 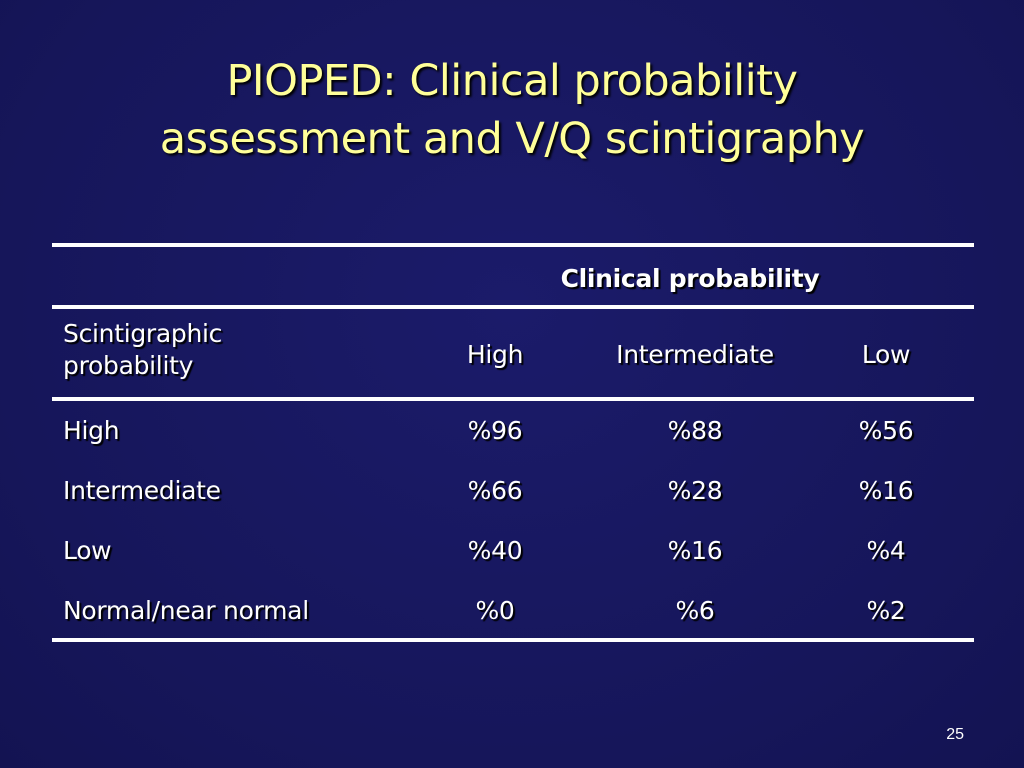 What do you see at coordinates (886, 610) in the screenshot?
I see `table-cell: %2` at bounding box center [886, 610].